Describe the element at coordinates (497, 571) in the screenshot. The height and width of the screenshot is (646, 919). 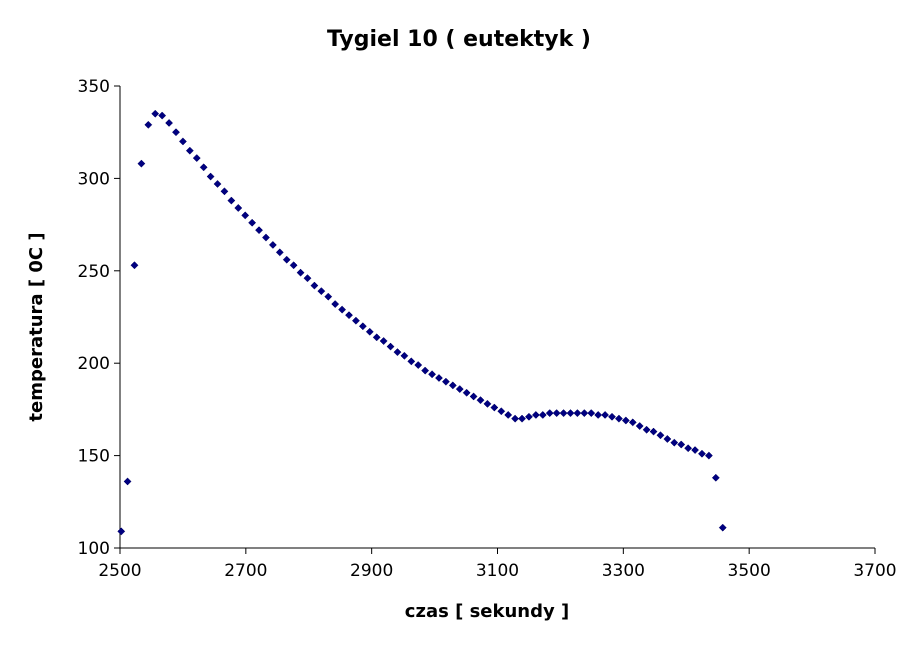
I see `x-tick-label: 3100` at that location.